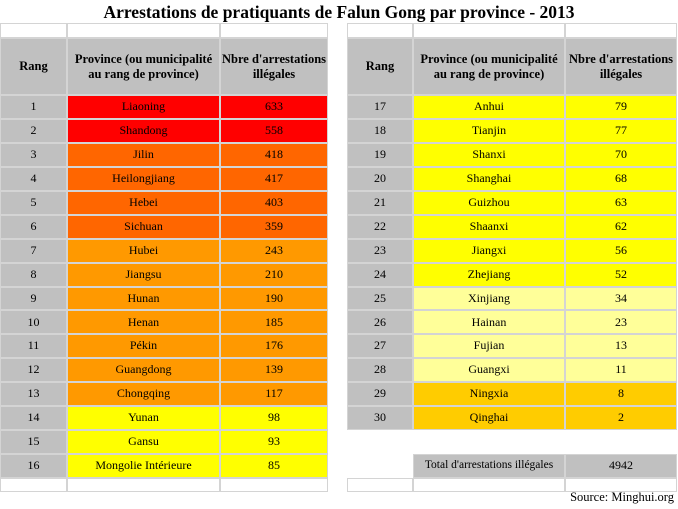 The height and width of the screenshot is (509, 678). What do you see at coordinates (489, 298) in the screenshot?
I see `province-cell: Xinjiang` at bounding box center [489, 298].